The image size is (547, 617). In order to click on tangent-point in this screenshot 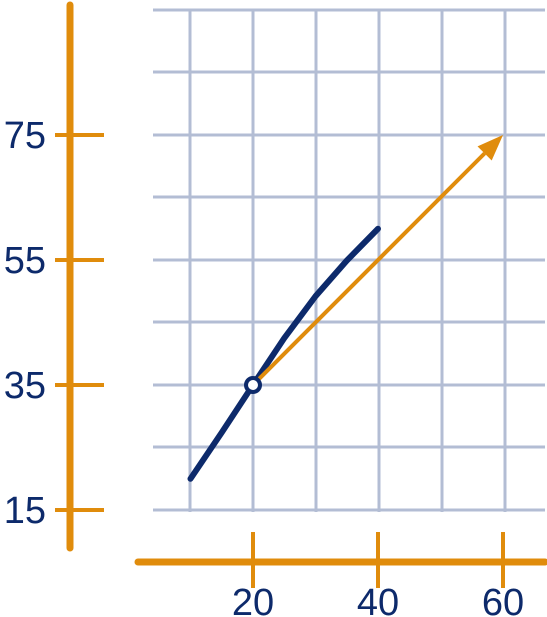, I will do `click(253, 385)`.